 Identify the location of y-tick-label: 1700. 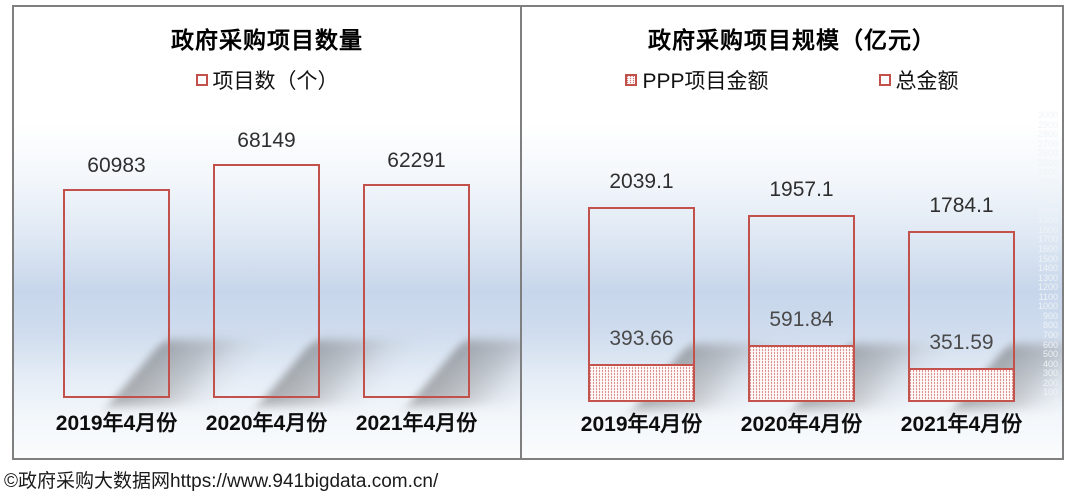
(1047, 239).